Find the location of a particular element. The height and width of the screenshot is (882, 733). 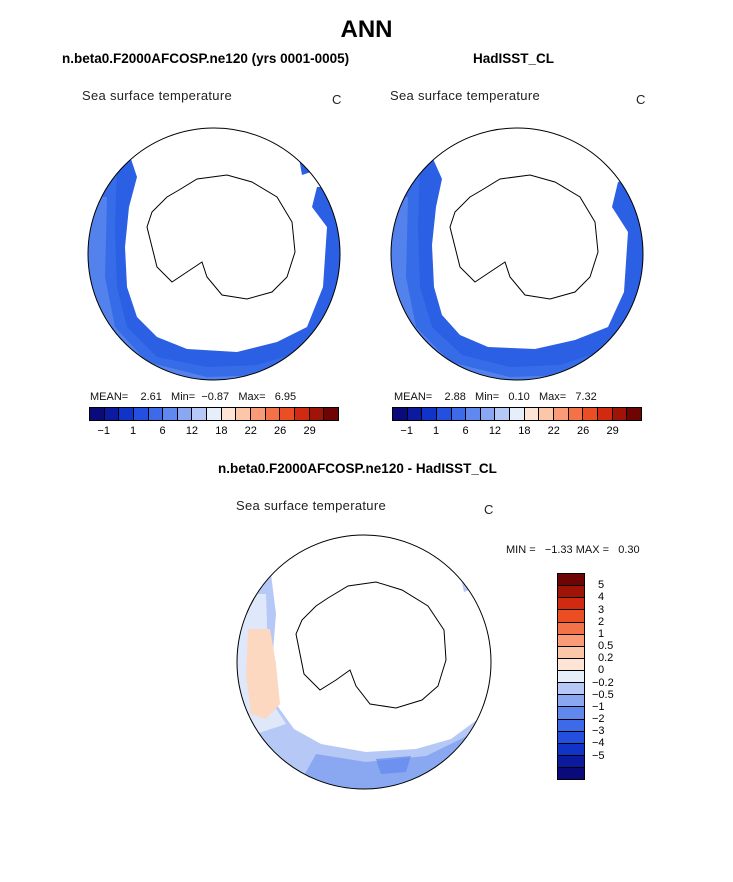

colorbar-tick-label: −3 is located at coordinates (598, 731).